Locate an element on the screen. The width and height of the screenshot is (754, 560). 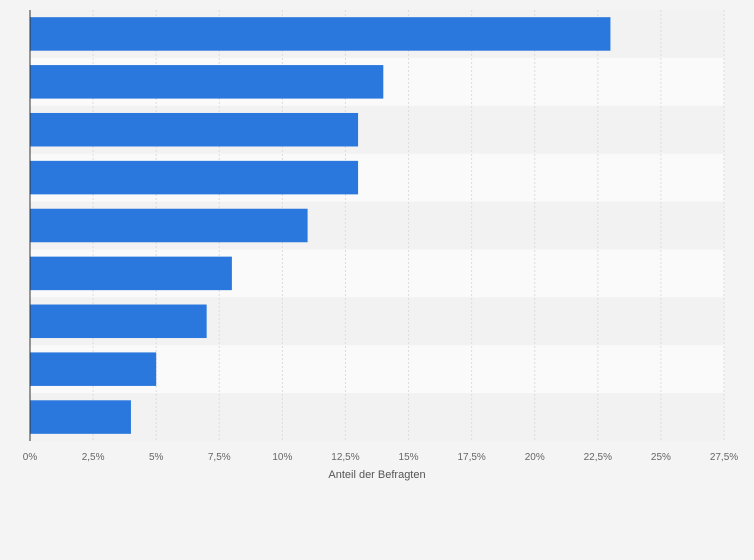
x-tick-label: 0% is located at coordinates (30, 457).